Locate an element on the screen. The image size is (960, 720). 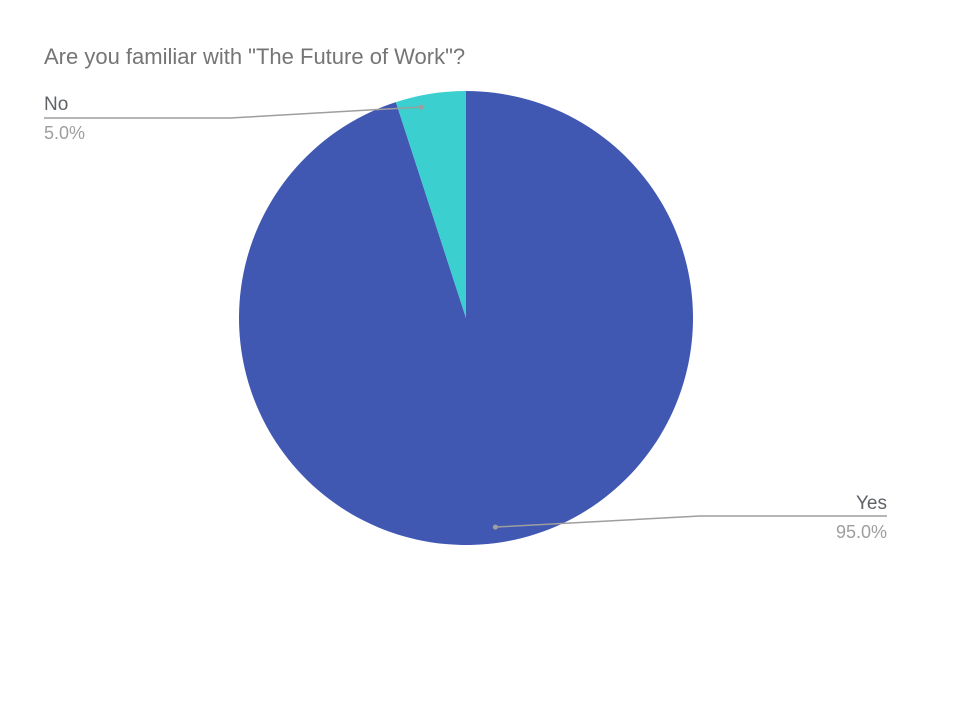
leader-line-no is located at coordinates (233, 112).